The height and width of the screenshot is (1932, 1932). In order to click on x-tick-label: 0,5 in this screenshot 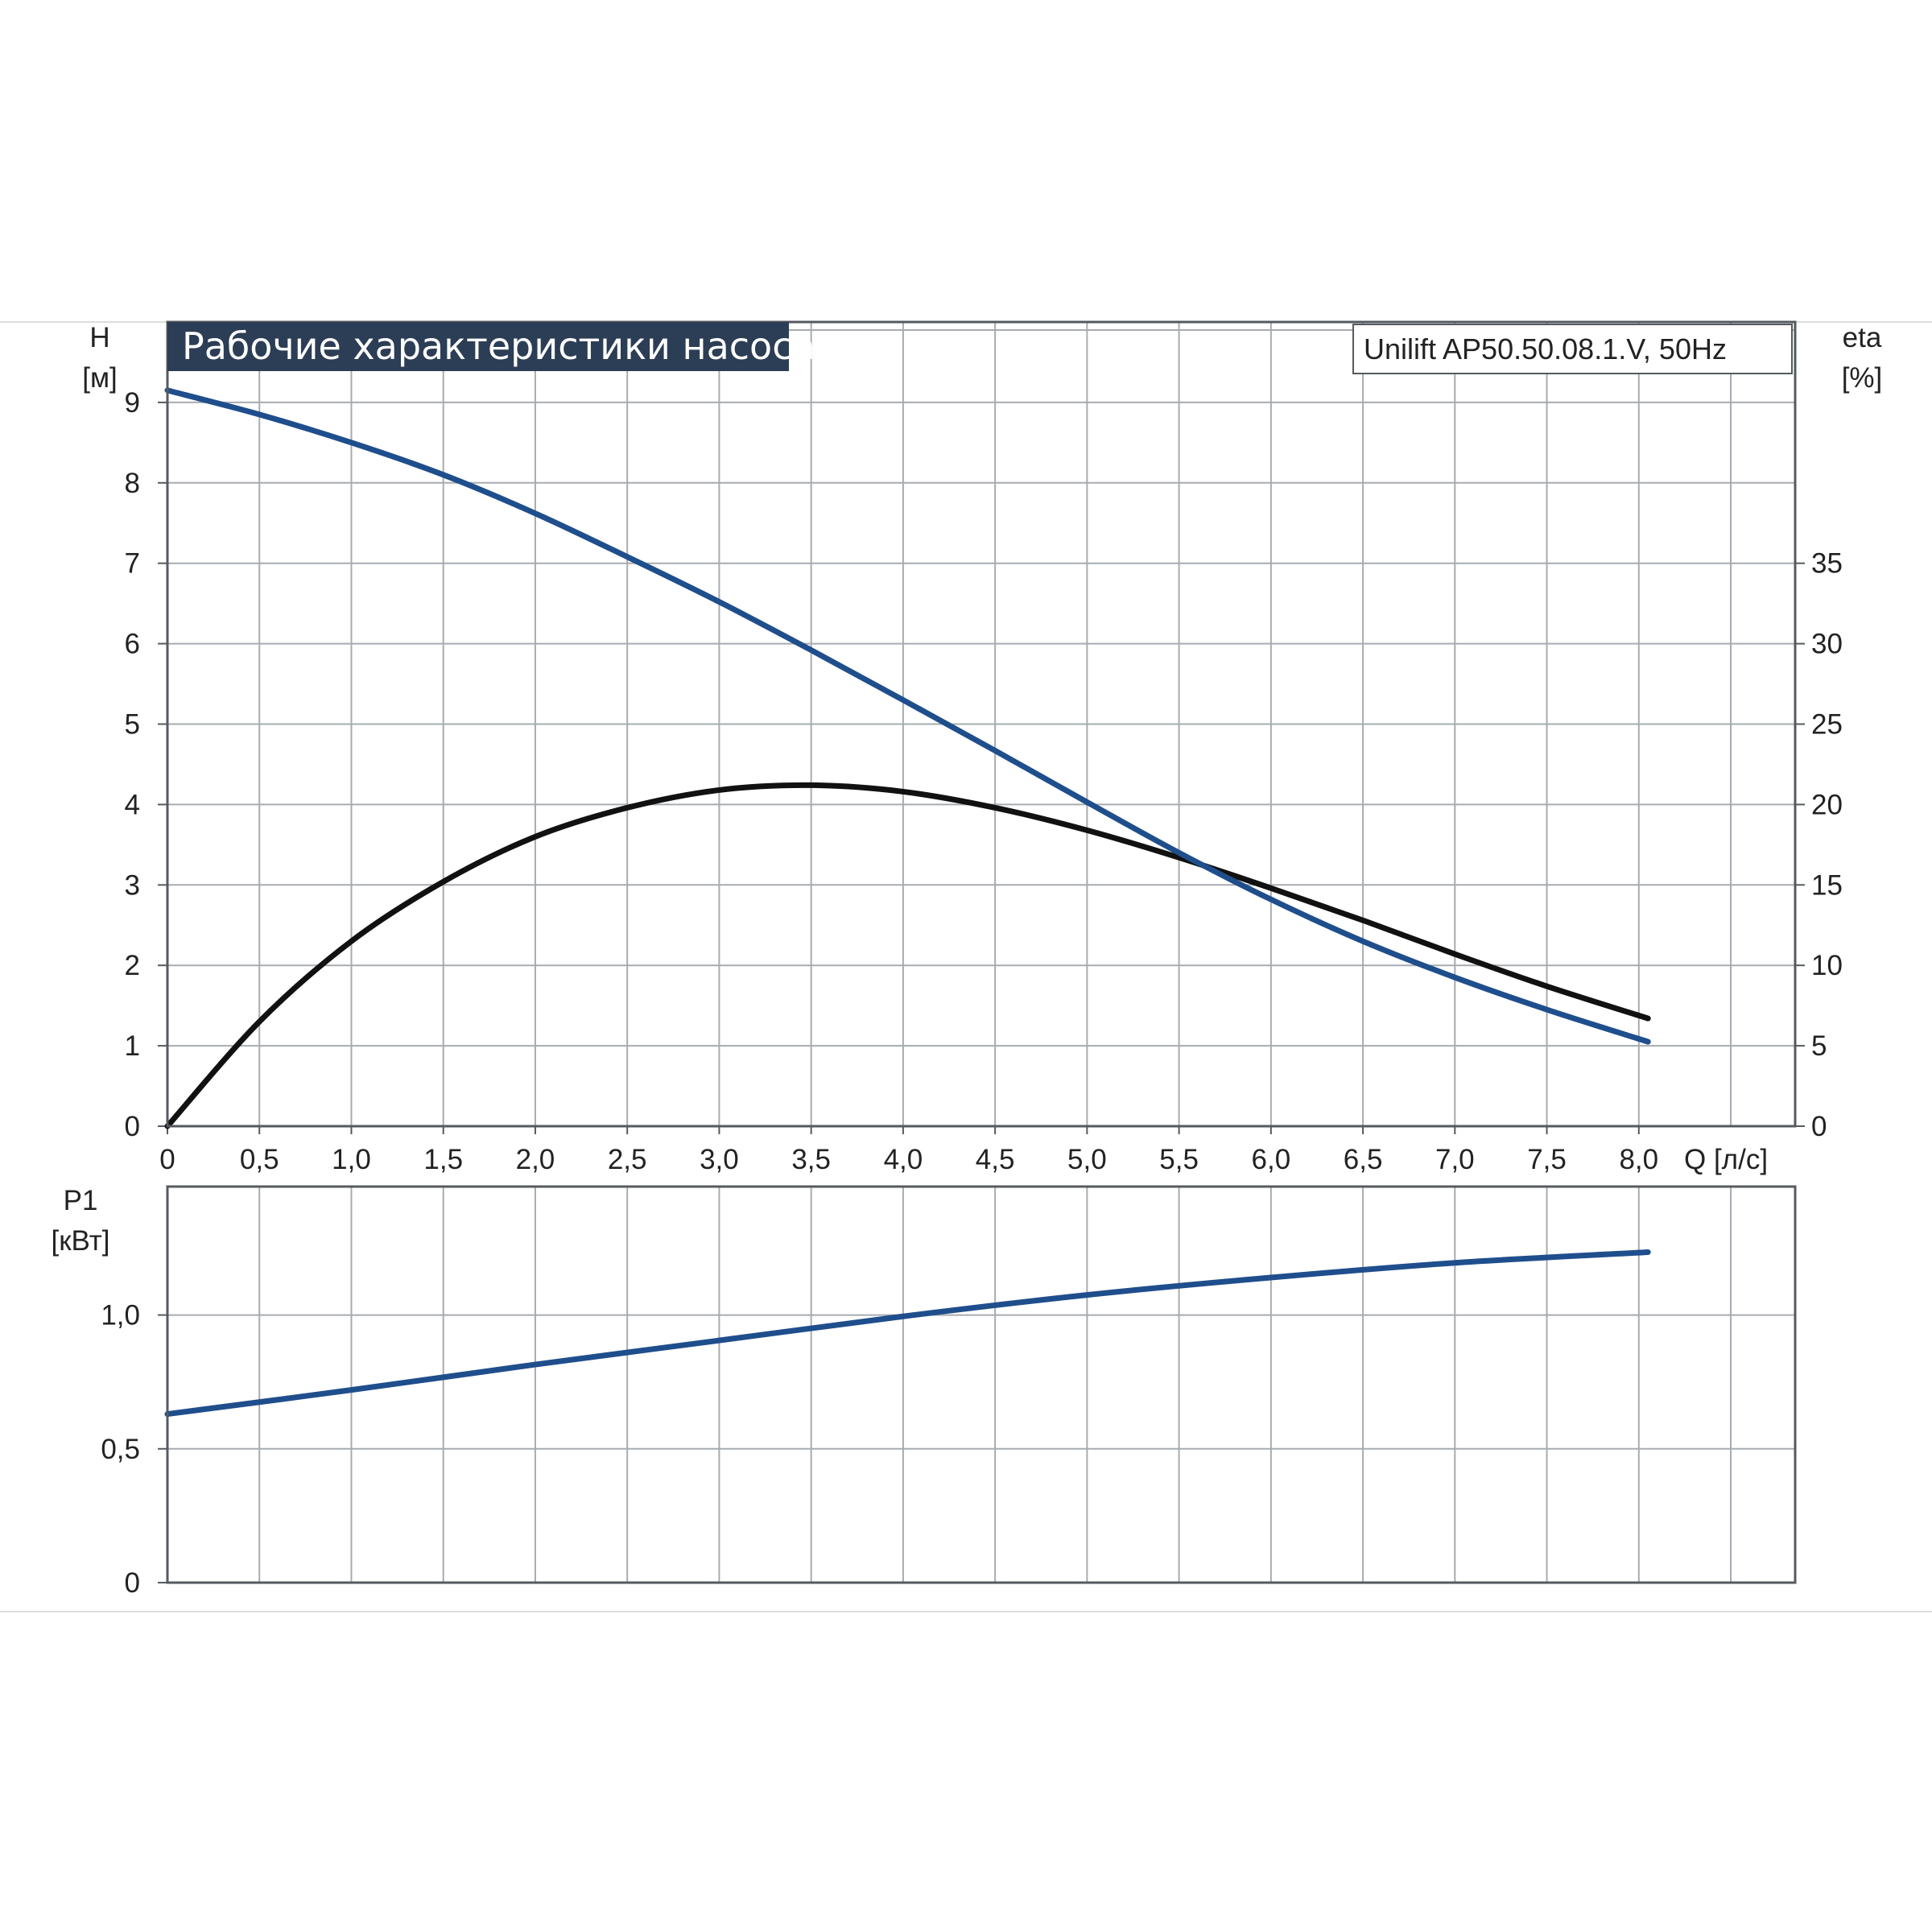, I will do `click(259, 1159)`.